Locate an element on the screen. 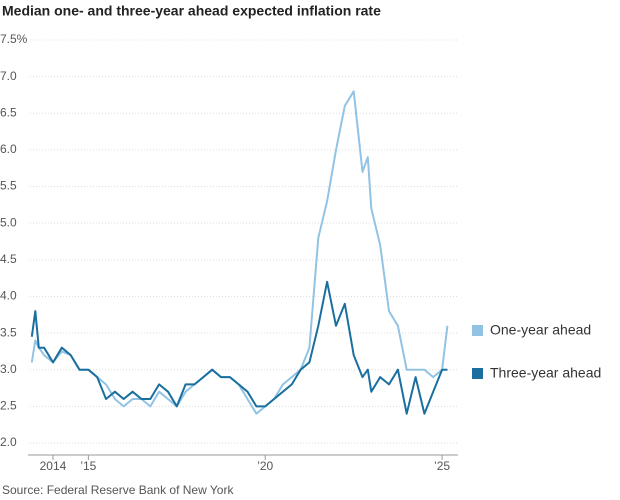  y-tick-label: 7.0 is located at coordinates (8, 76).